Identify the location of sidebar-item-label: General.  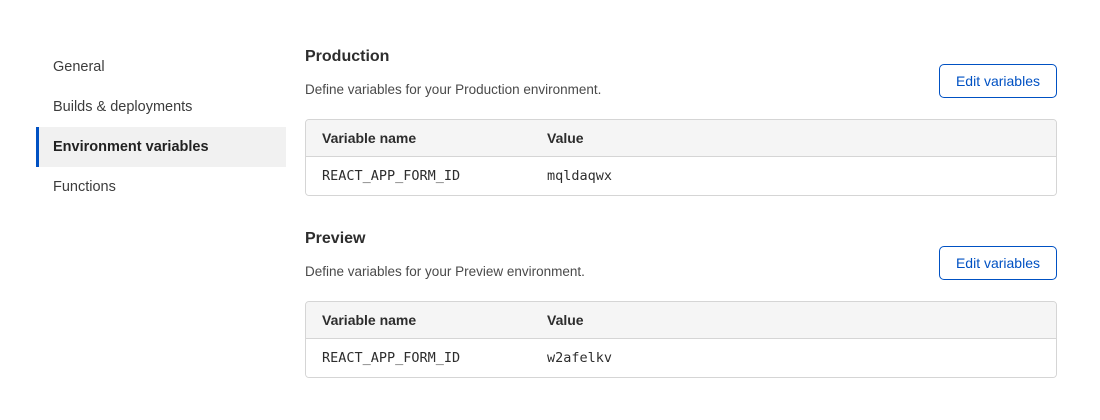
(79, 67).